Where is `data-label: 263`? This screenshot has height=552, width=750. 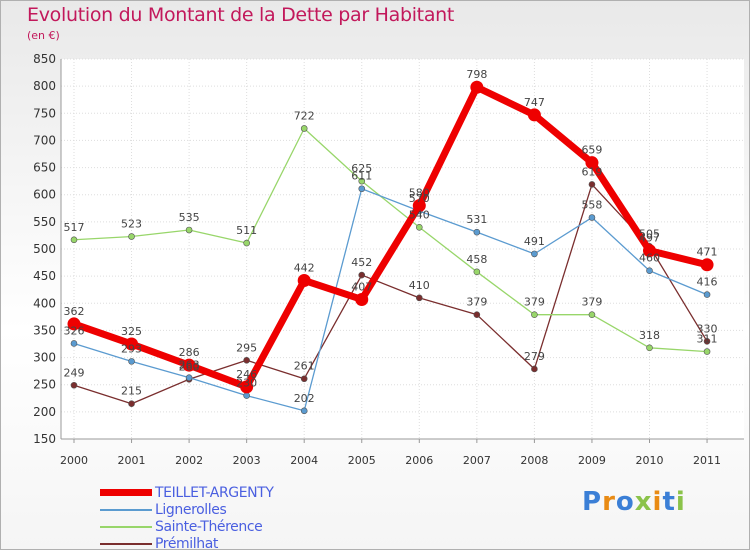 data-label: 263 is located at coordinates (189, 365).